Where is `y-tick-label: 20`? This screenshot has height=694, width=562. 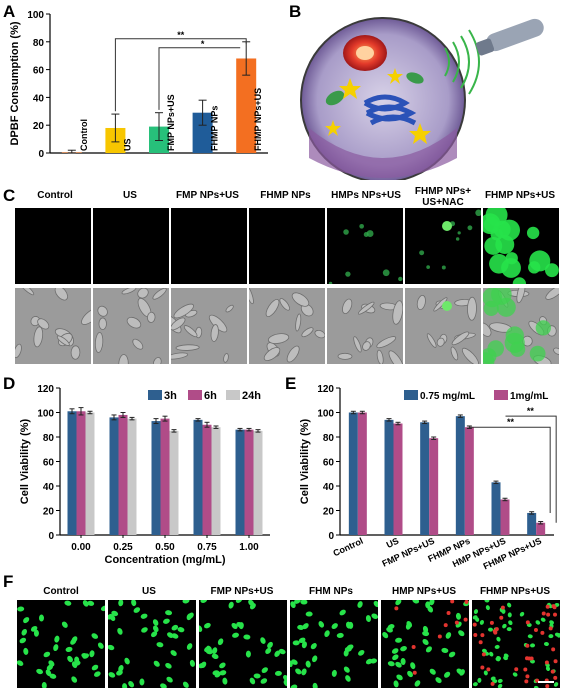
y-tick-label: 20 is located at coordinates (49, 512).